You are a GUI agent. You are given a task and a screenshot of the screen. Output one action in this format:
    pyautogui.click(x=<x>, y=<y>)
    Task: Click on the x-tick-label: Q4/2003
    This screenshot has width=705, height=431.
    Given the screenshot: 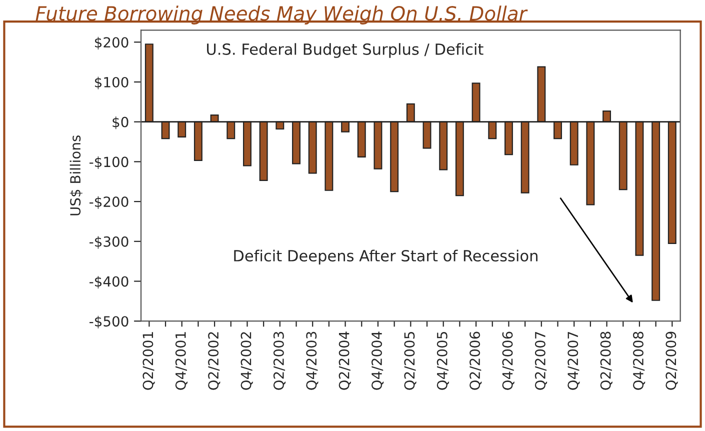 What is the action you would take?
    pyautogui.click(x=312, y=361)
    